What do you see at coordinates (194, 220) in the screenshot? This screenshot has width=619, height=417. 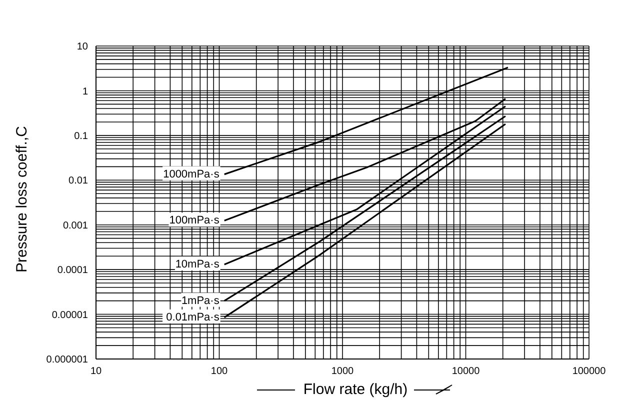 I see `series-label: 100mPa·s` at bounding box center [194, 220].